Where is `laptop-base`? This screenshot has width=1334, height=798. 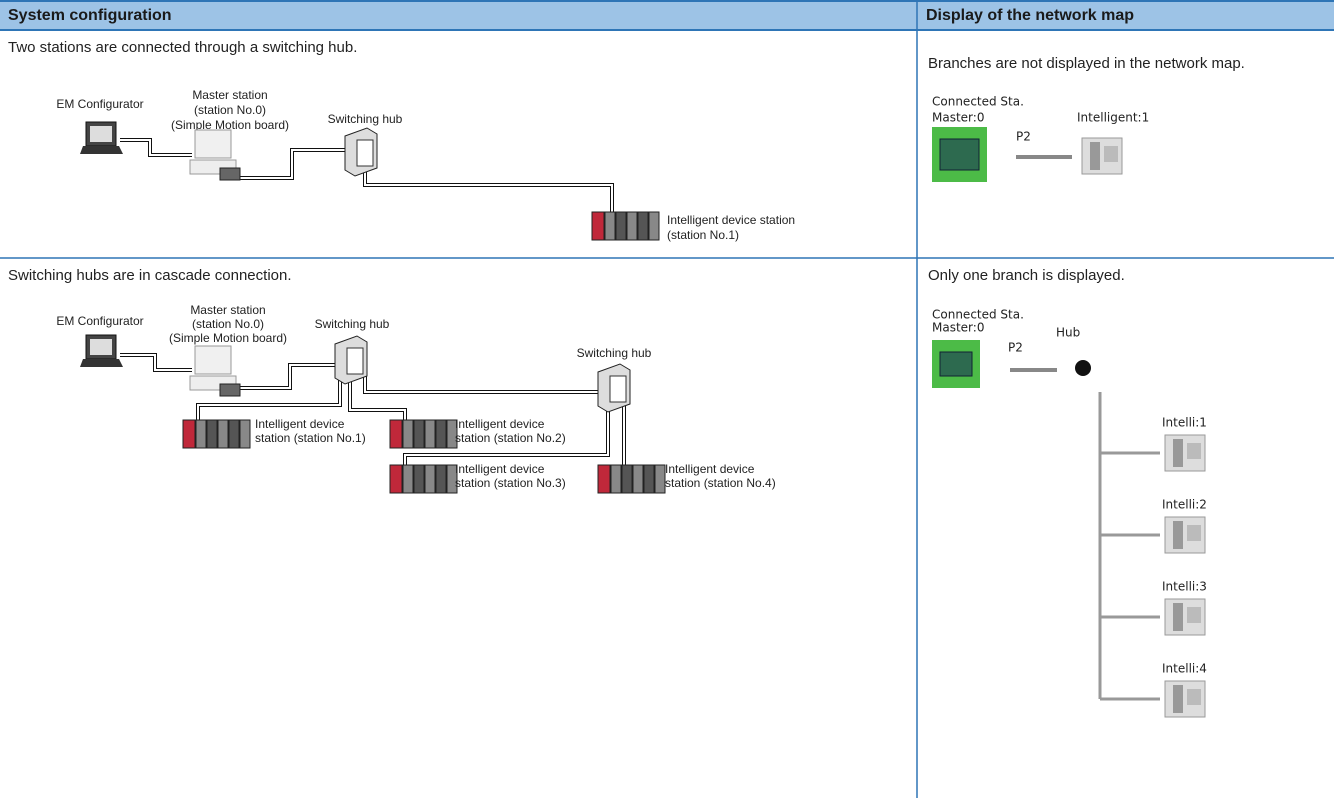 laptop-base is located at coordinates (101, 363).